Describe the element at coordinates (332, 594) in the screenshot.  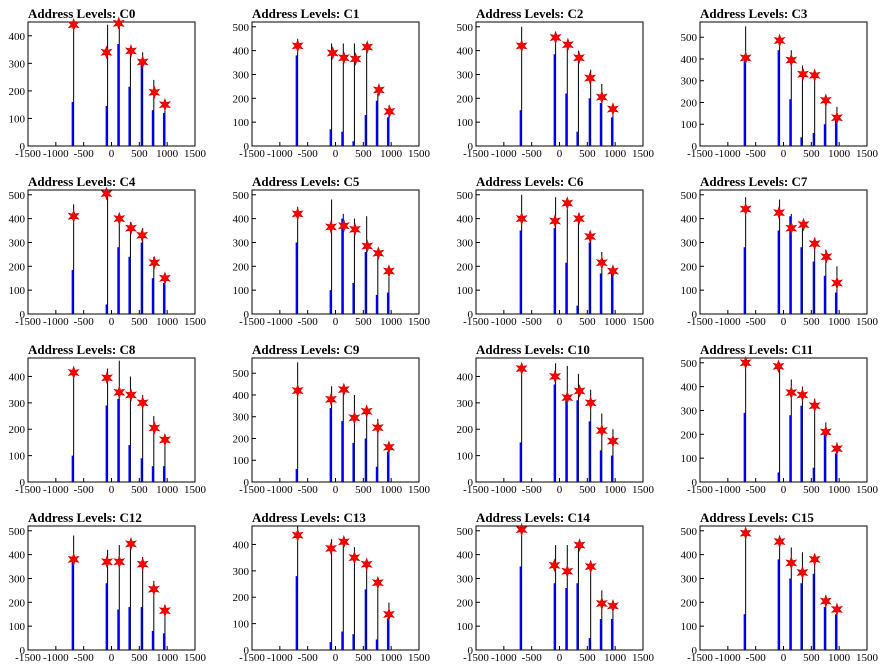
I see `chart-svg: 0 100 200 300 400 -1500 -1000 -500 0 500 1000 1500` at that location.